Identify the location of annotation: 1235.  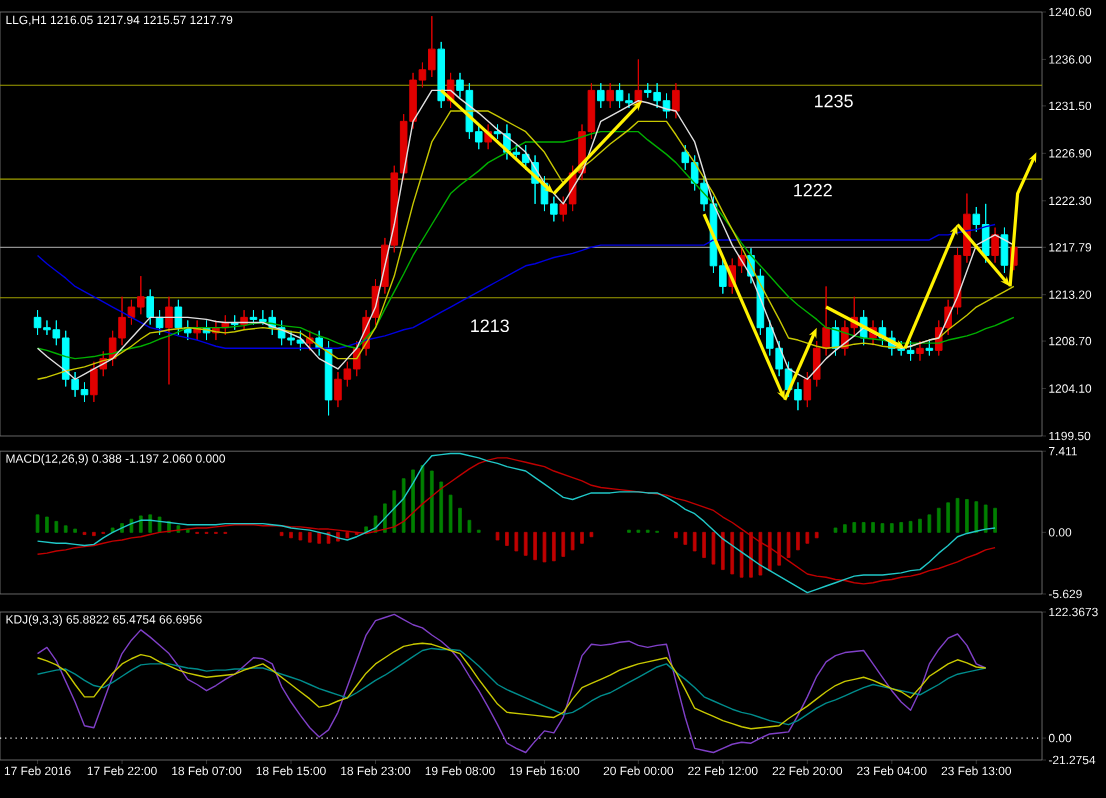
(834, 101).